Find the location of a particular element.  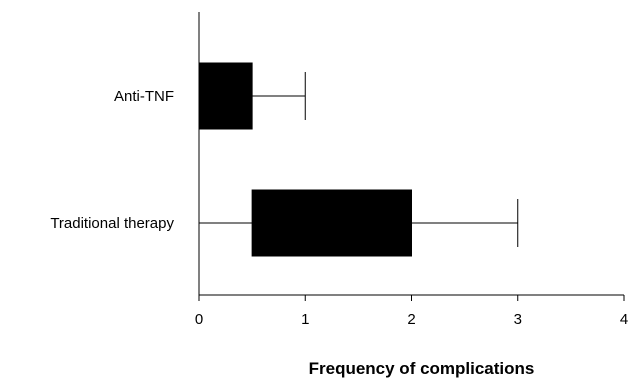

x-axis-title: Frequency of complications is located at coordinates (422, 368).